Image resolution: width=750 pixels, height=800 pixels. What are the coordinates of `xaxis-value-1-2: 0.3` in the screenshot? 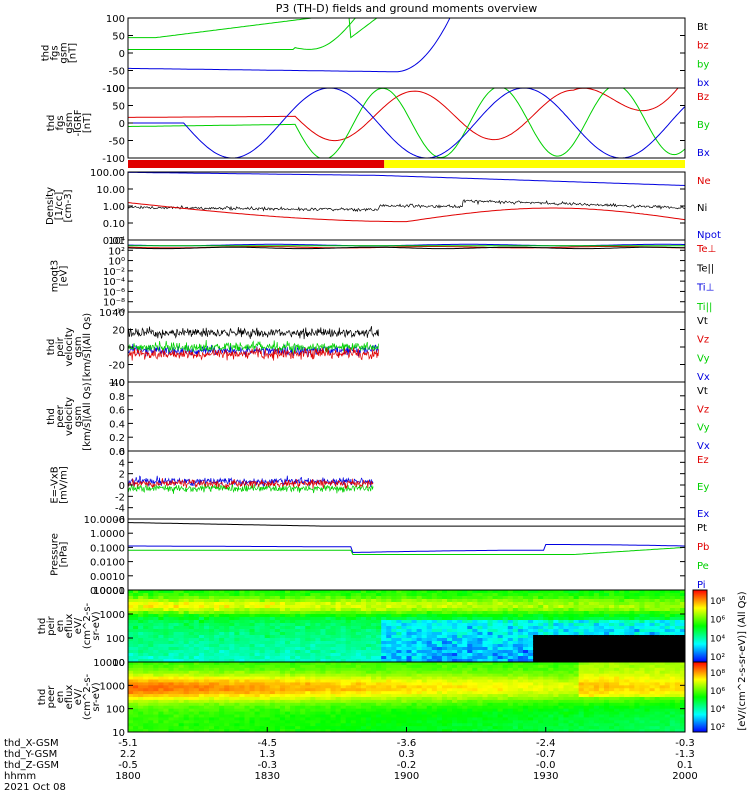 It's located at (407, 754).